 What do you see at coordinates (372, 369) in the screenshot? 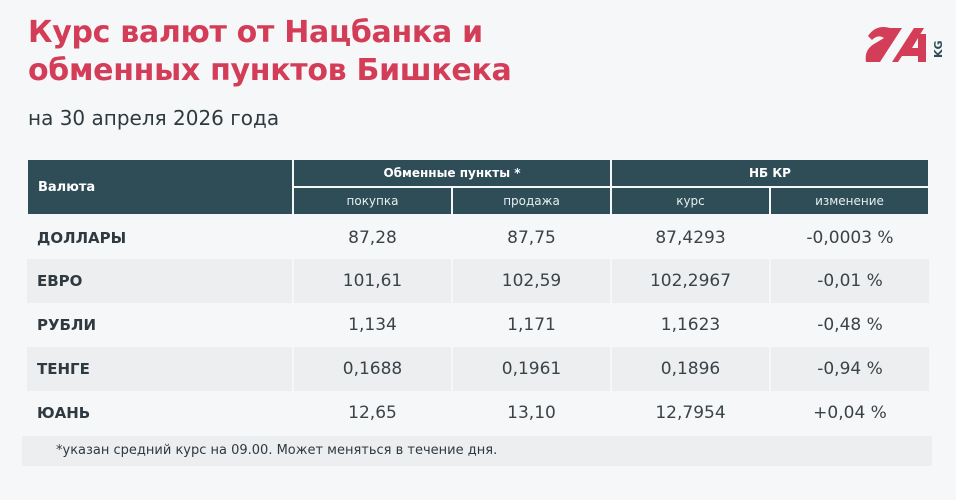
I see `buy-value: 0,1688` at bounding box center [372, 369].